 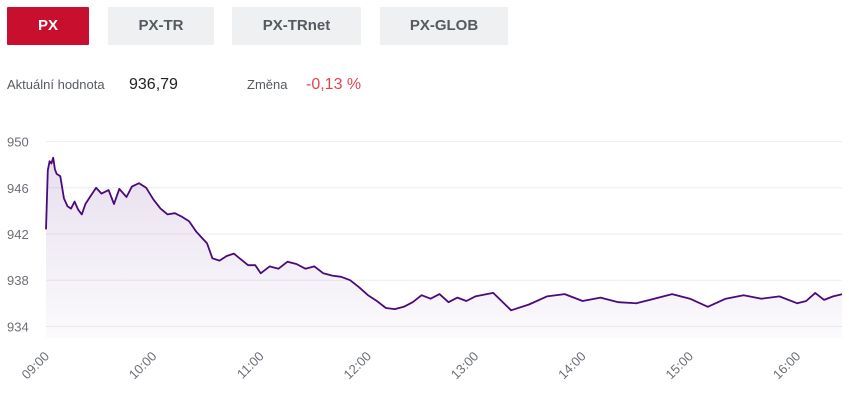 I want to click on change-value: -0,13 %, so click(x=334, y=84).